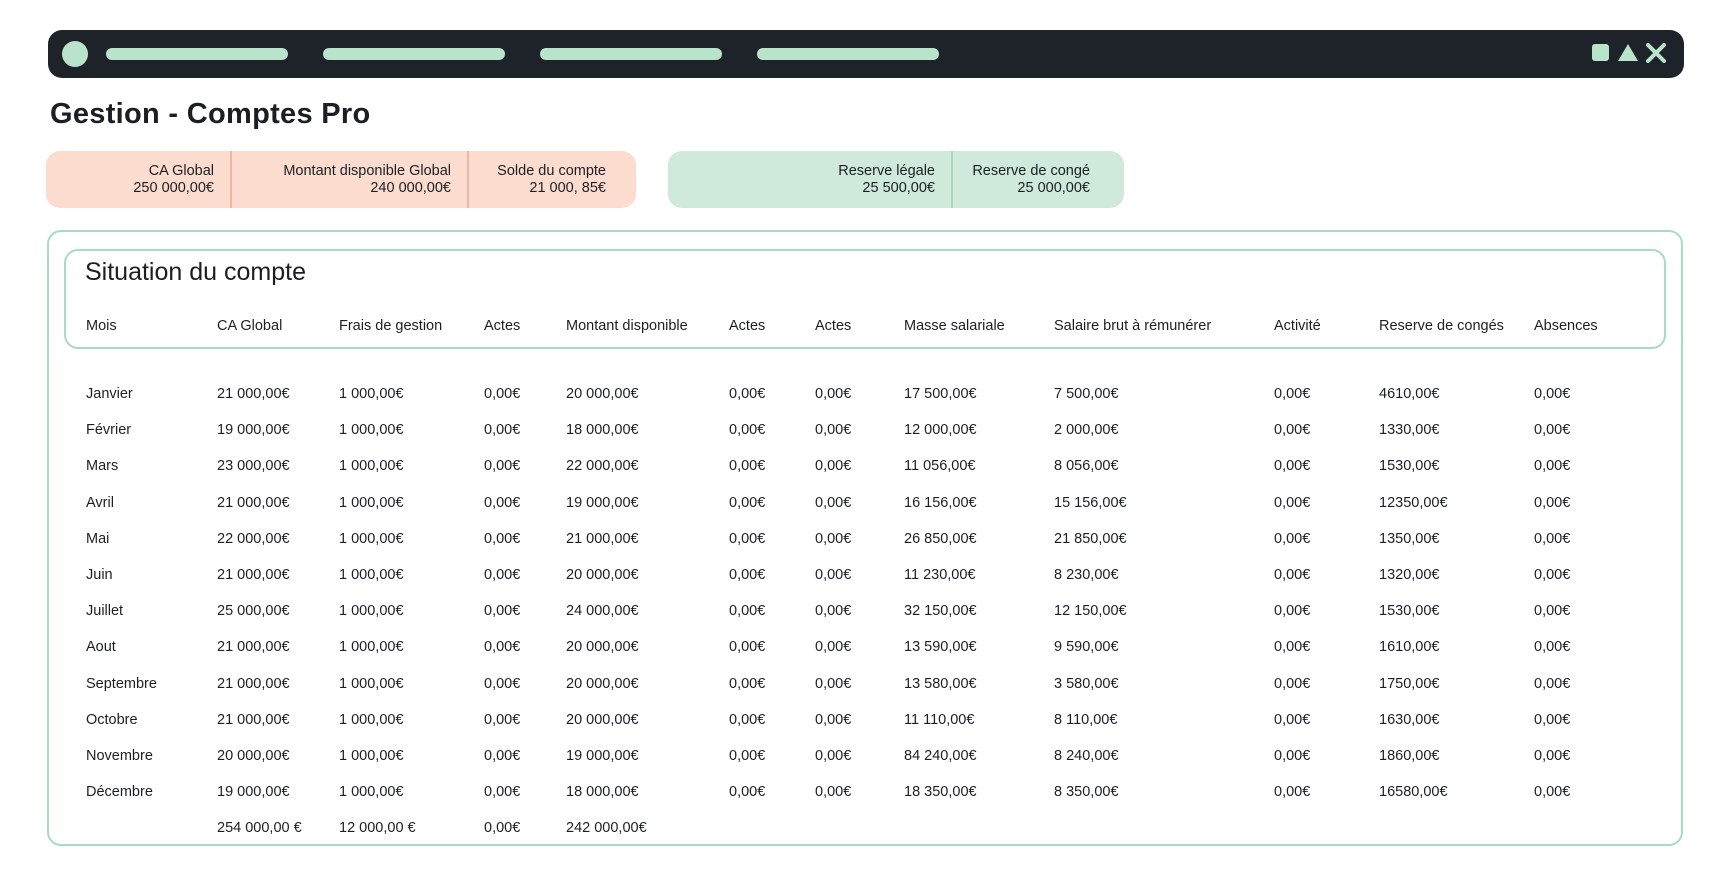 The height and width of the screenshot is (886, 1720). Describe the element at coordinates (101, 326) in the screenshot. I see `column-header: Mois` at that location.